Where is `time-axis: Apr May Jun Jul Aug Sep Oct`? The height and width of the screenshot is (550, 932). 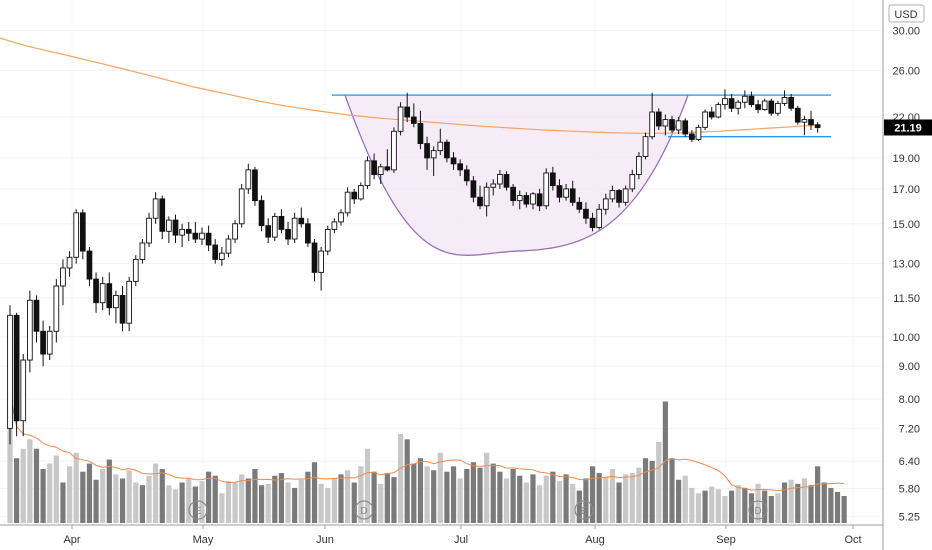
time-axis: Apr May Jun Jul Aug Sep Oct is located at coordinates (441, 535).